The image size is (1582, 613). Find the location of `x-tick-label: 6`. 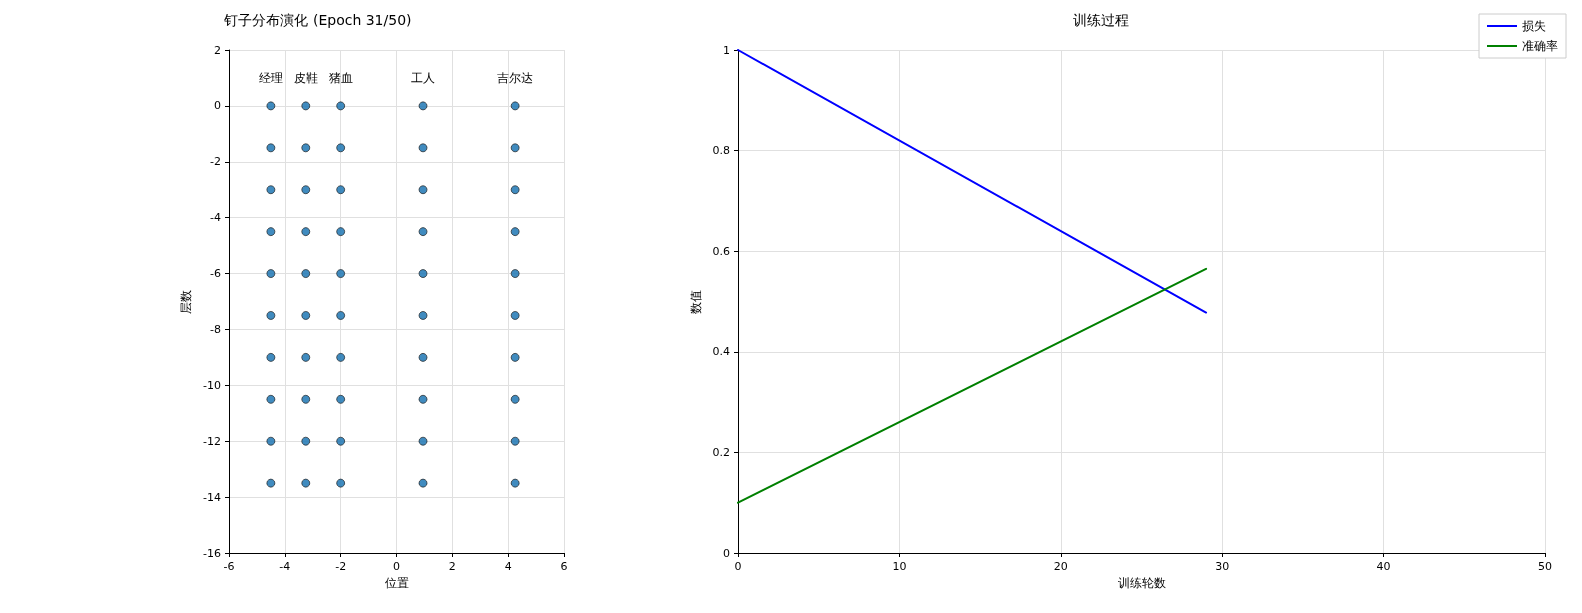

x-tick-label: 6 is located at coordinates (564, 566).